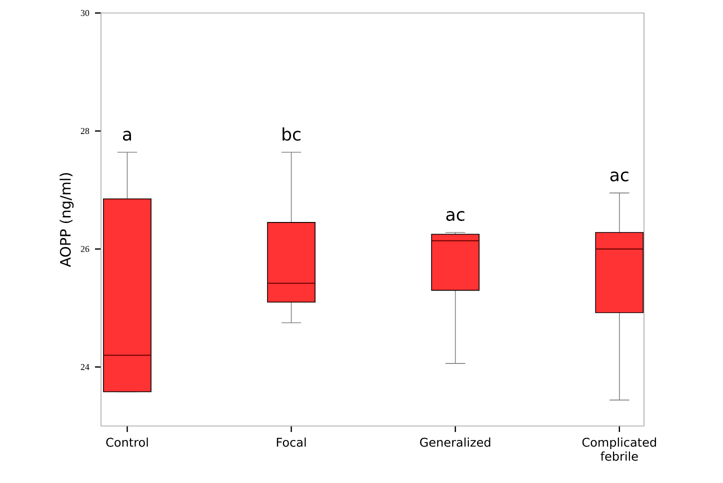  Describe the element at coordinates (127, 442) in the screenshot. I see `x-tick-label: Control` at that location.